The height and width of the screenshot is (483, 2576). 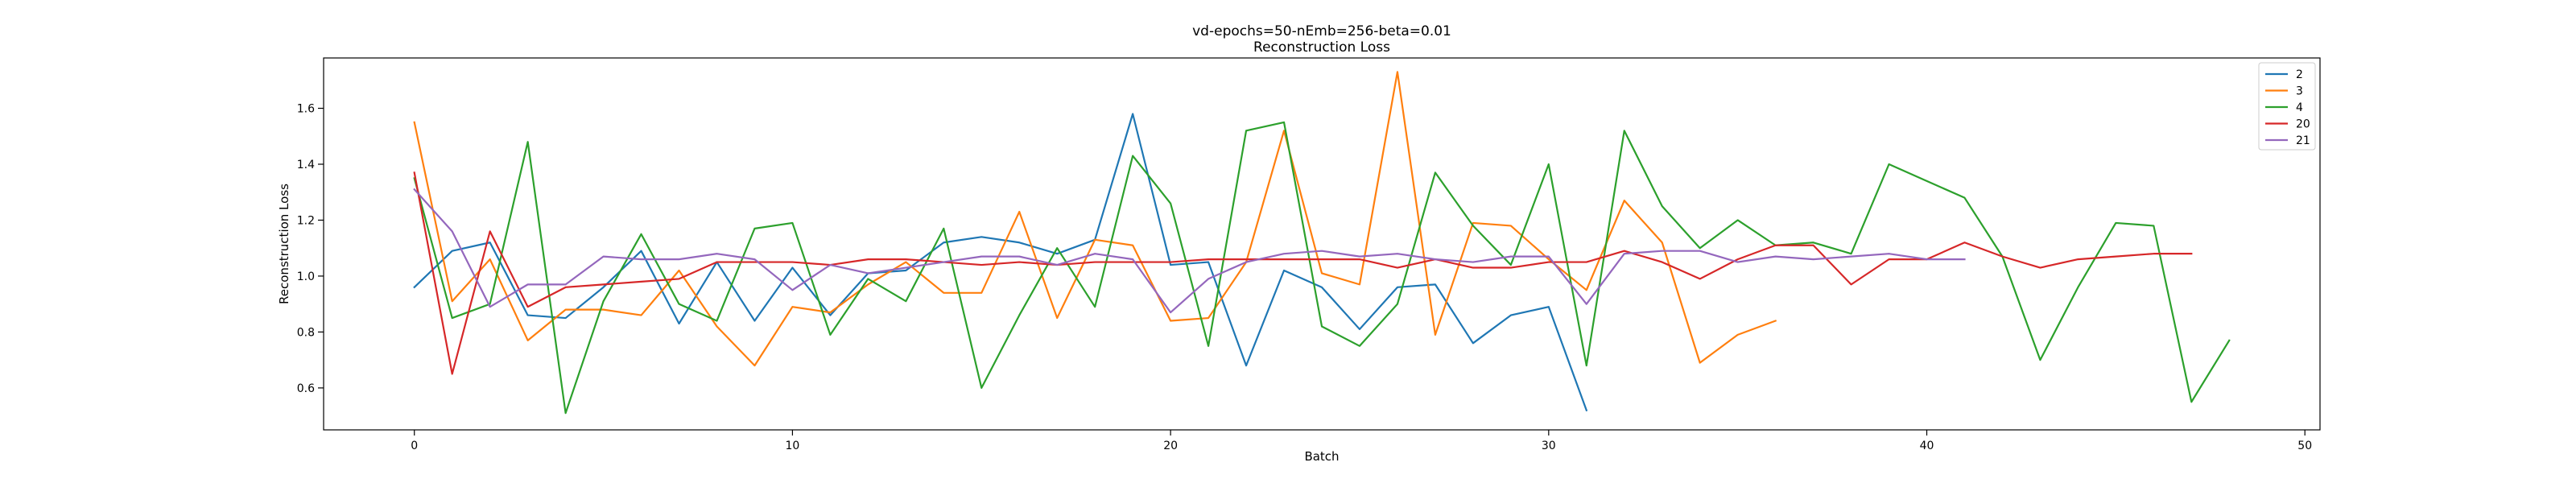 I want to click on legend-label: 2, so click(x=2299, y=74).